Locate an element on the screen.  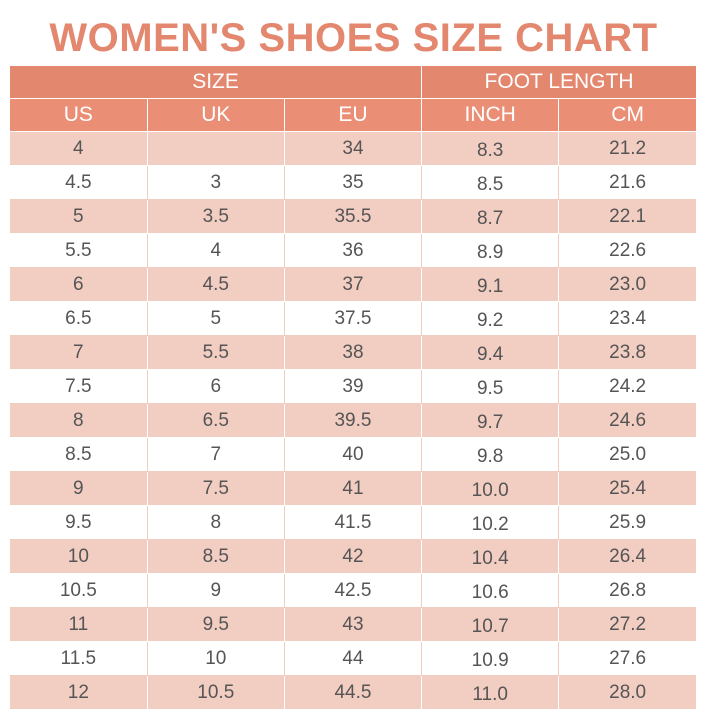
eu-cell: 39 is located at coordinates (353, 386).